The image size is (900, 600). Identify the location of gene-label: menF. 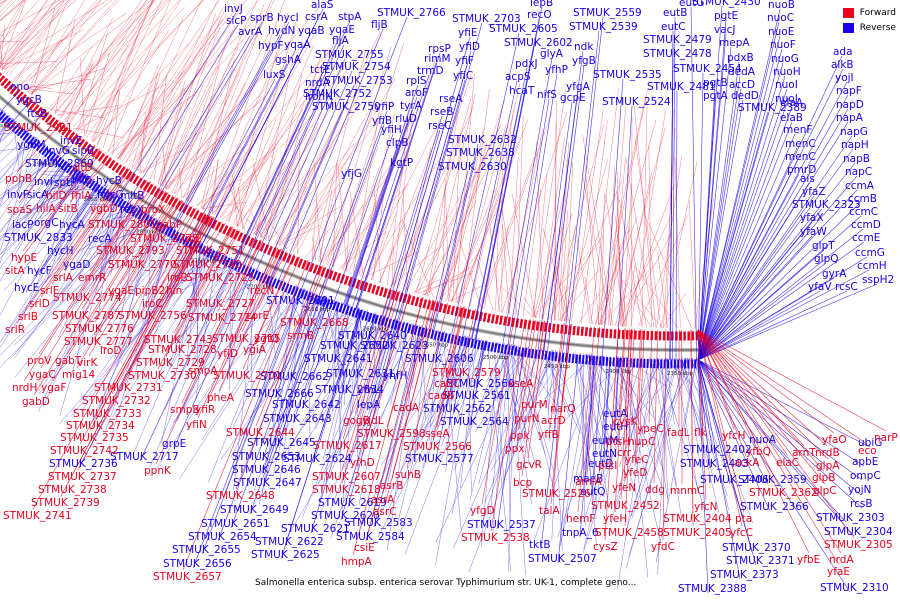
(797, 130).